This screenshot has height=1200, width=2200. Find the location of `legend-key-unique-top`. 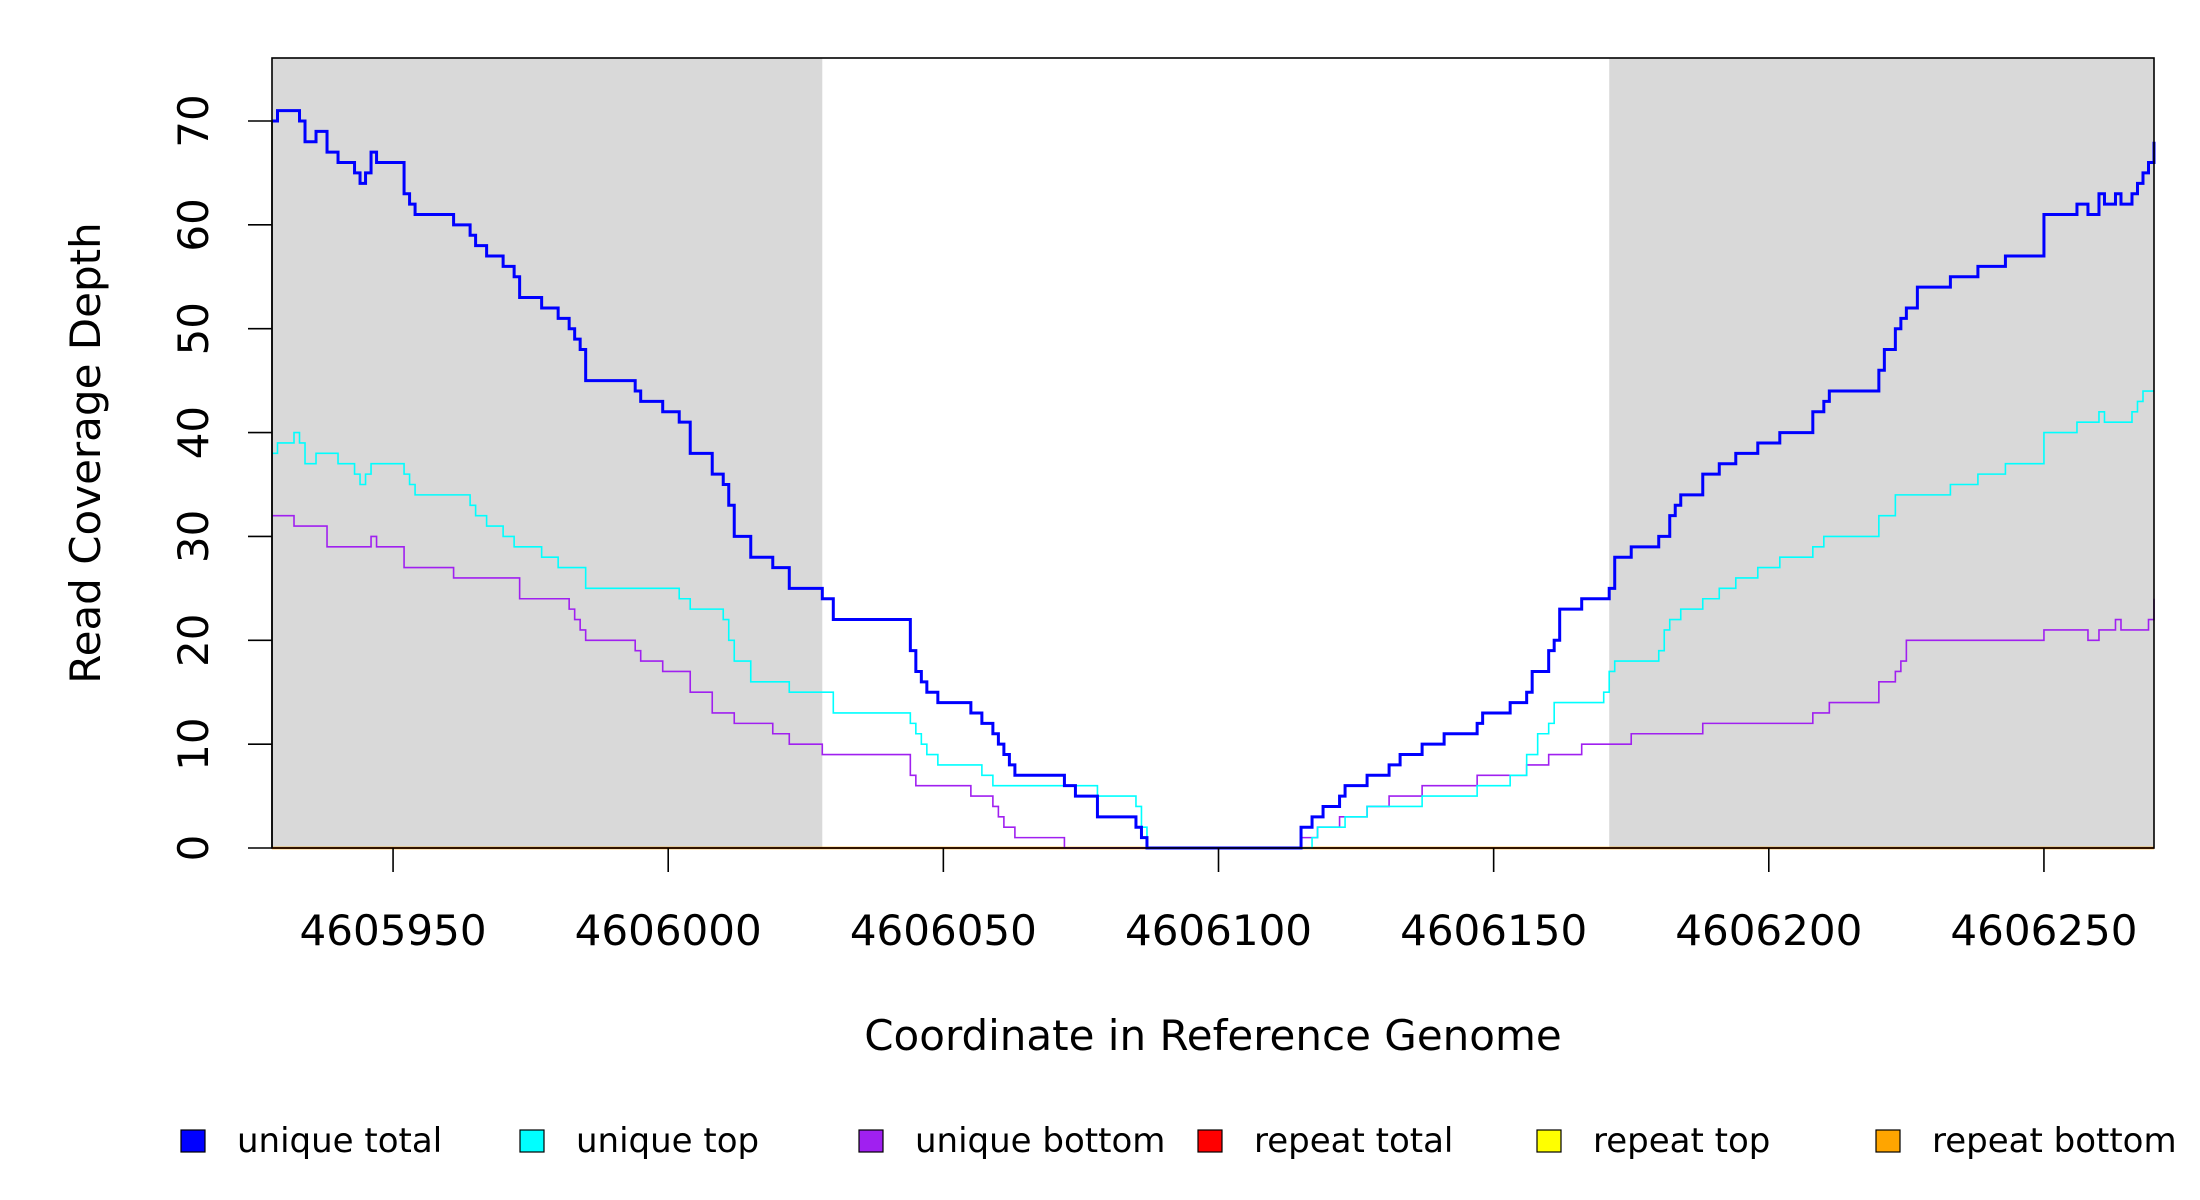

legend-key-unique-top is located at coordinates (532, 1141).